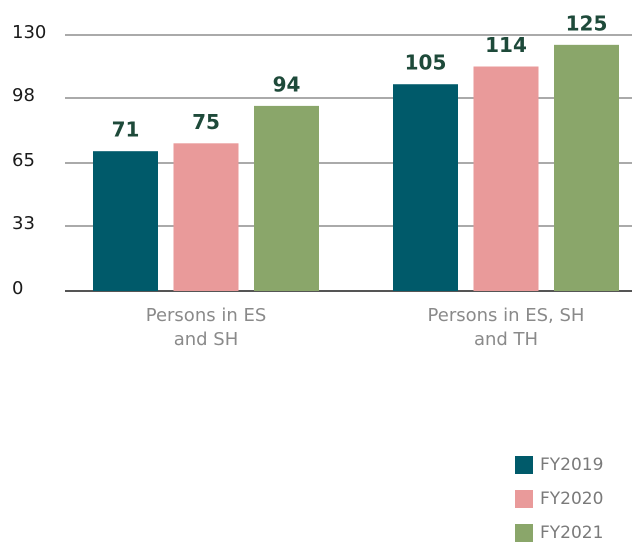  What do you see at coordinates (23, 223) in the screenshot?
I see `y-tick-label: 33` at bounding box center [23, 223].